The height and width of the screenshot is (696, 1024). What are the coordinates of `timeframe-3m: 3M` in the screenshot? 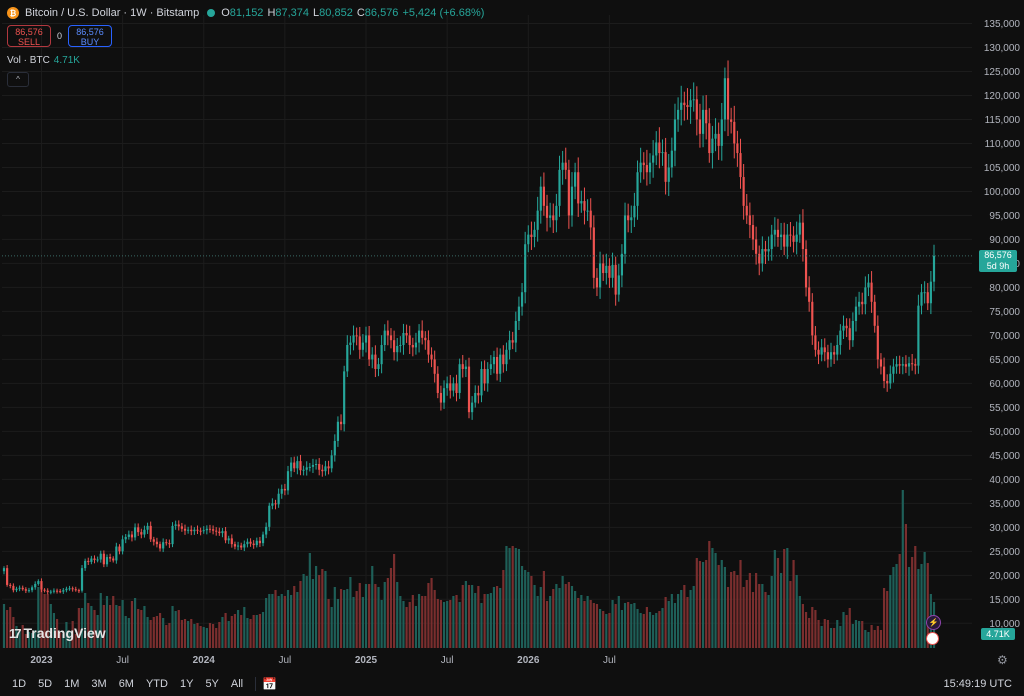 It's located at (99, 684).